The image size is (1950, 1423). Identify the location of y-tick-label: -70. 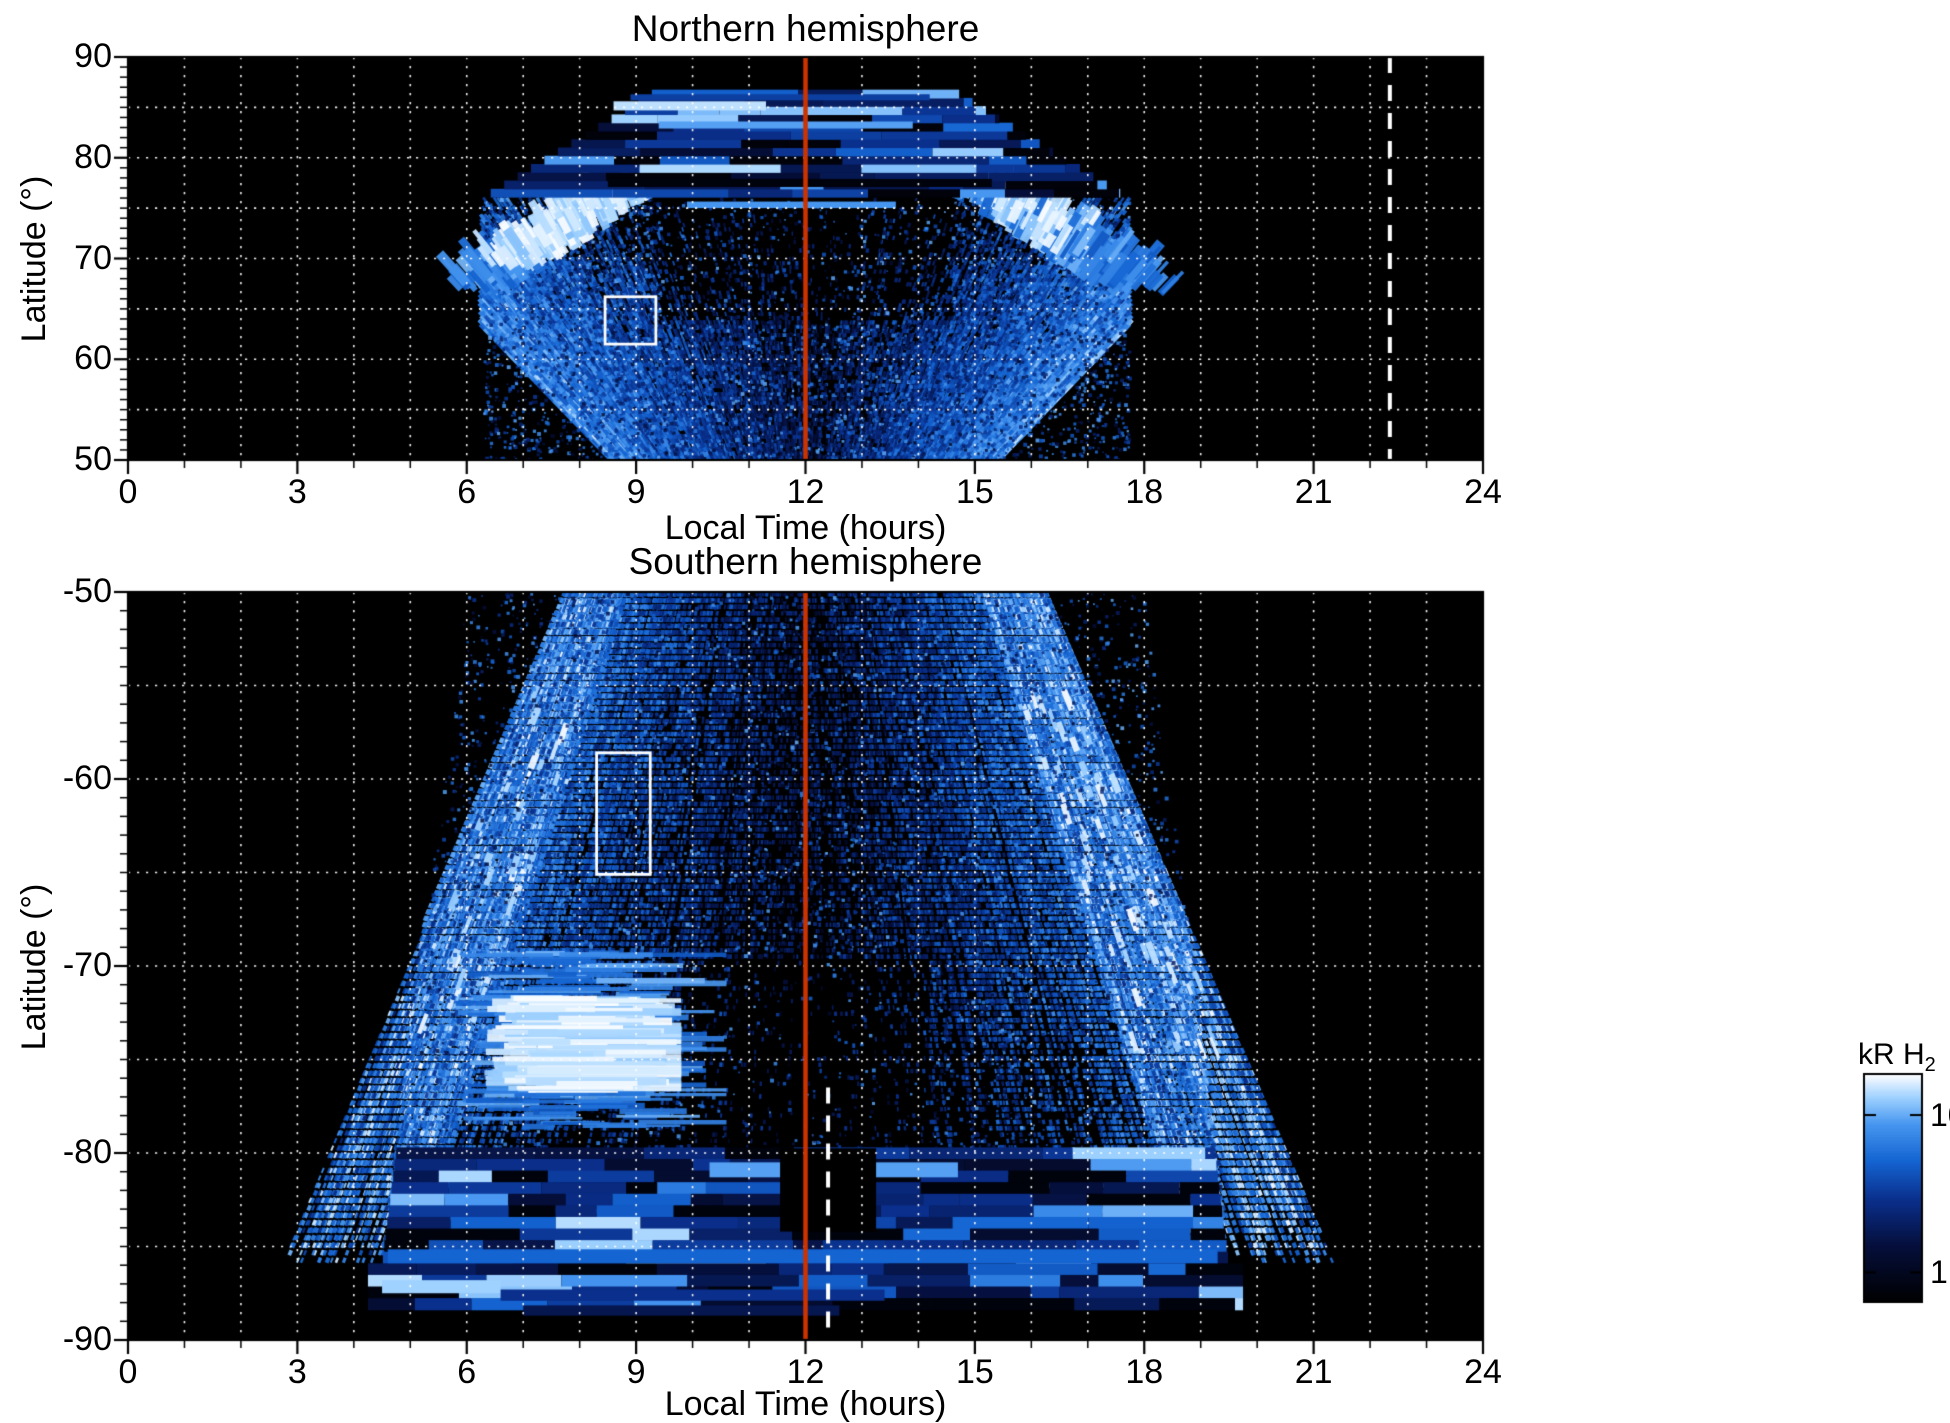
(87, 965).